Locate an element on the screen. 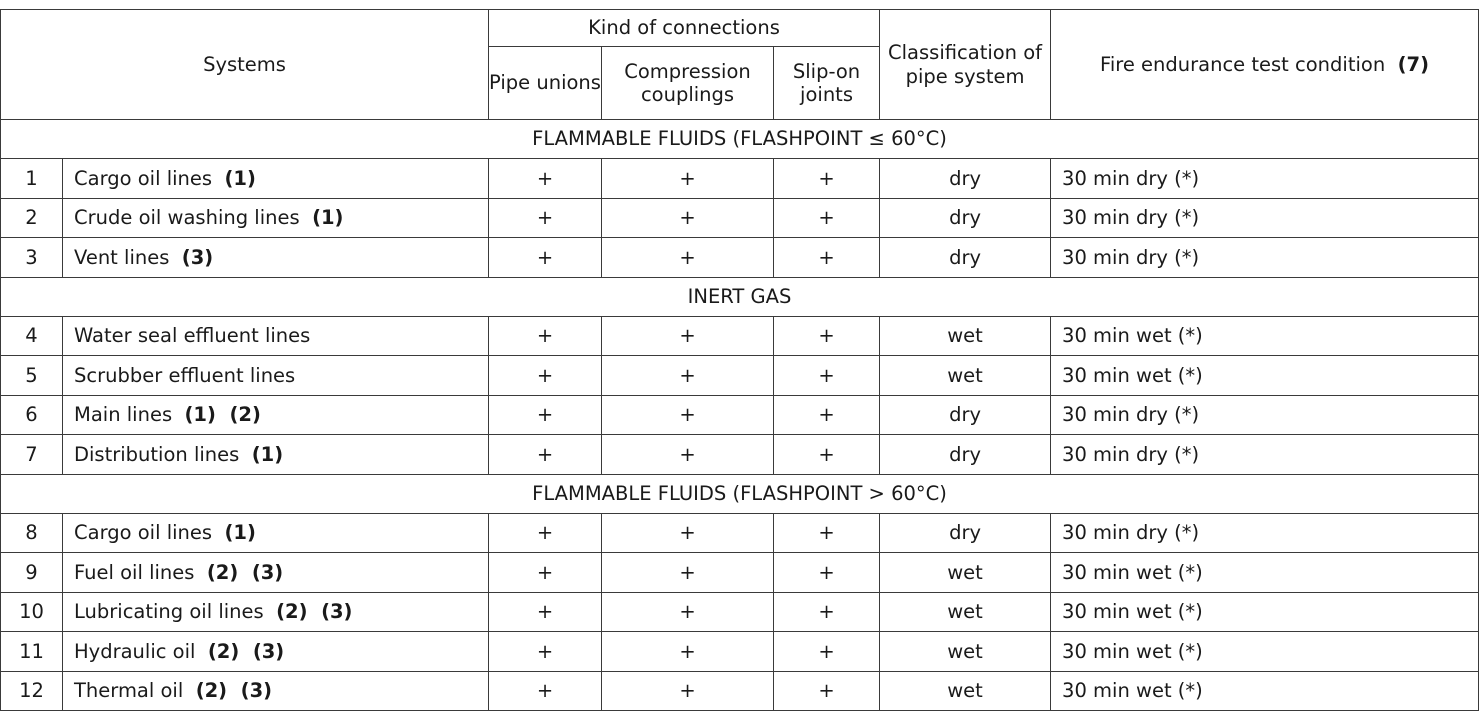 The width and height of the screenshot is (1482, 720). system-name: Cargo oil lines is located at coordinates (143, 533).